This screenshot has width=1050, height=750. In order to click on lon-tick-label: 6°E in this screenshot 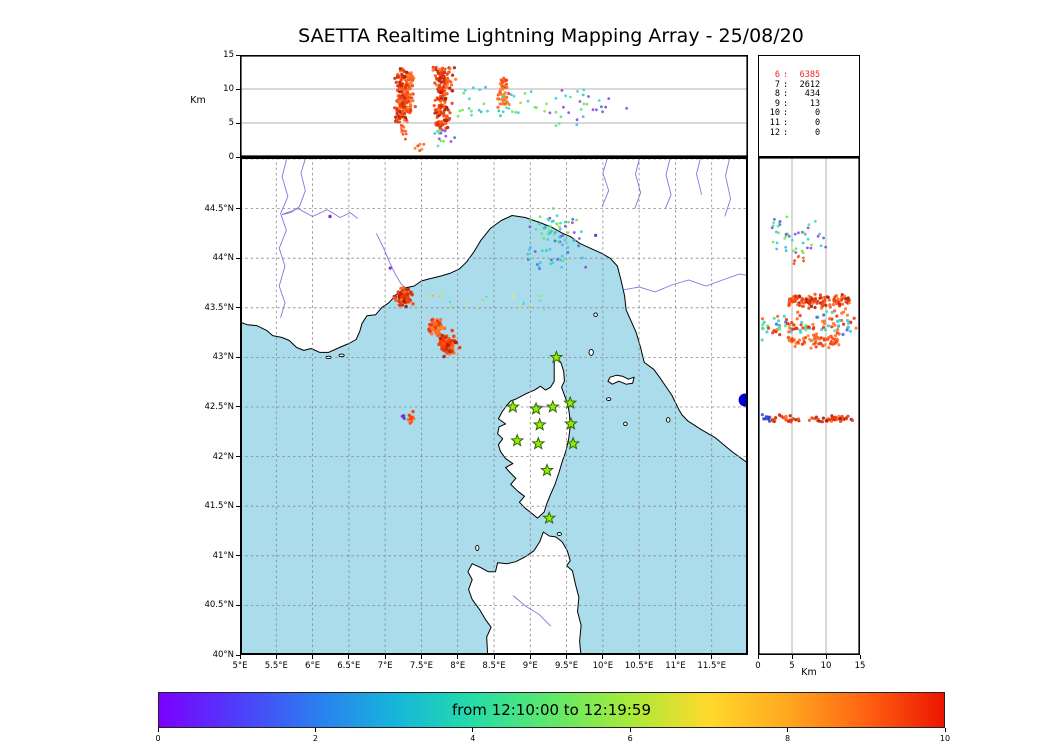, I will do `click(313, 666)`.